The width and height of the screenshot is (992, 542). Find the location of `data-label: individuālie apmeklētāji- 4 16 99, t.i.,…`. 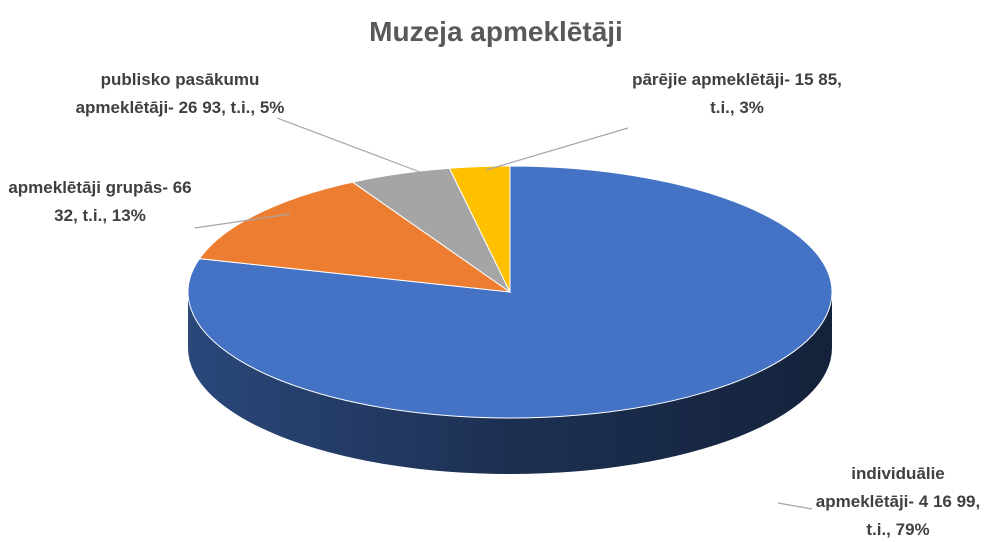

data-label: individuālie apmeklētāji- 4 16 99, t.i.,… is located at coordinates (898, 501).